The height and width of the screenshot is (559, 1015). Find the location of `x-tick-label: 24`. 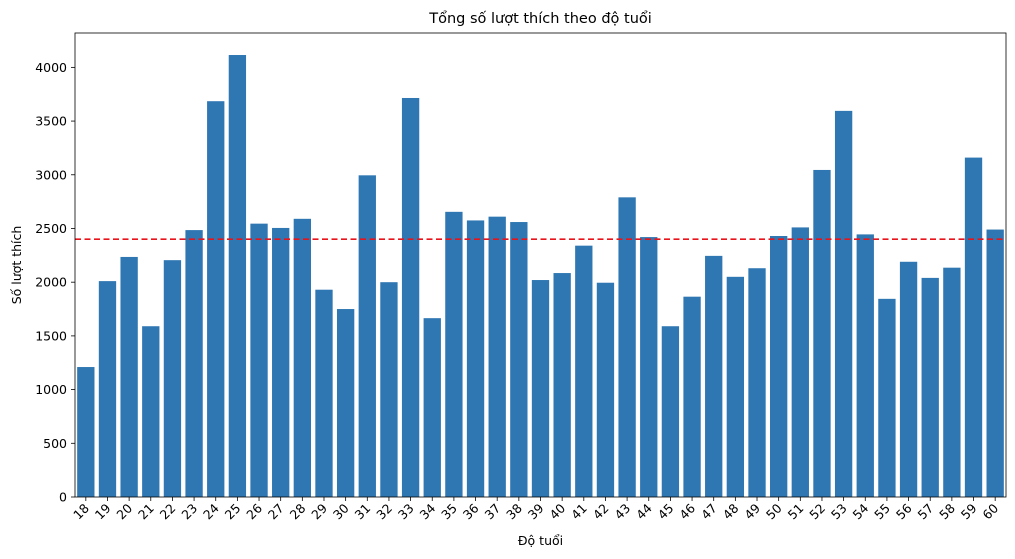

x-tick-label: 24 is located at coordinates (211, 511).